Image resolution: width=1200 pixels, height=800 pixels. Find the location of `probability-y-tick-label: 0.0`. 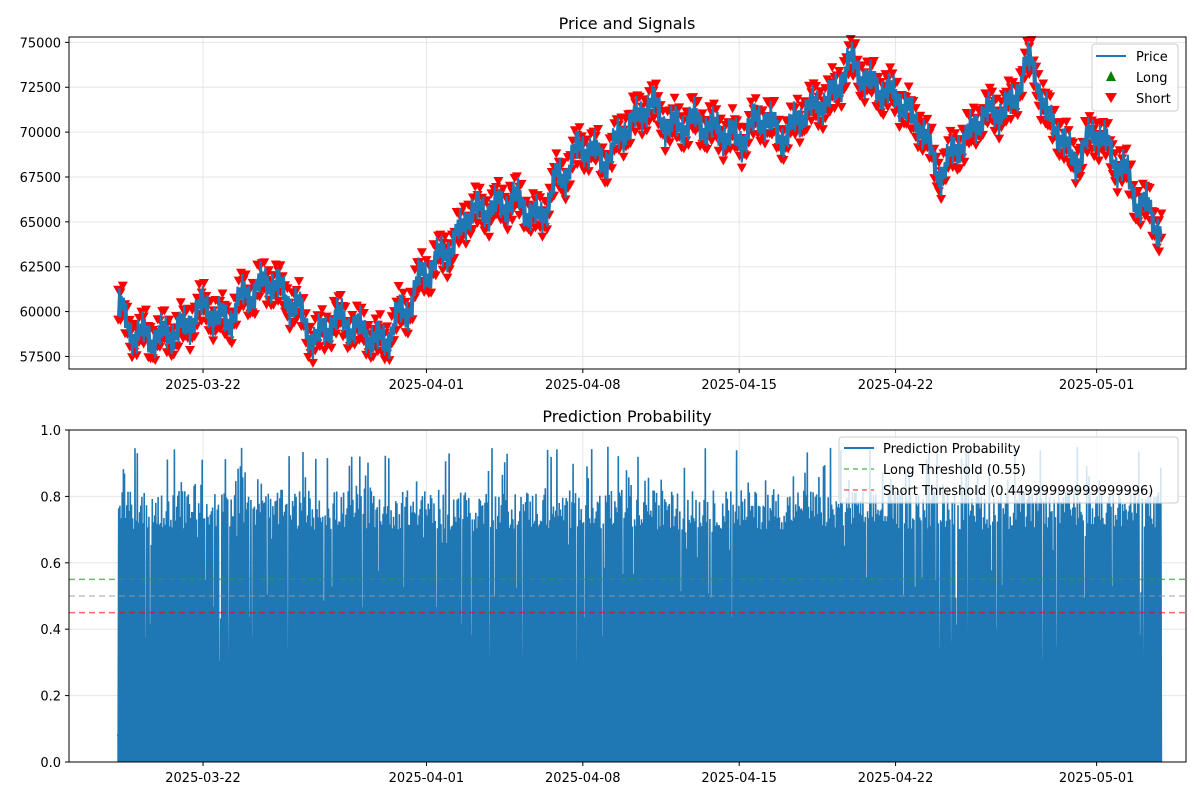

probability-y-tick-label: 0.0 is located at coordinates (50, 763).